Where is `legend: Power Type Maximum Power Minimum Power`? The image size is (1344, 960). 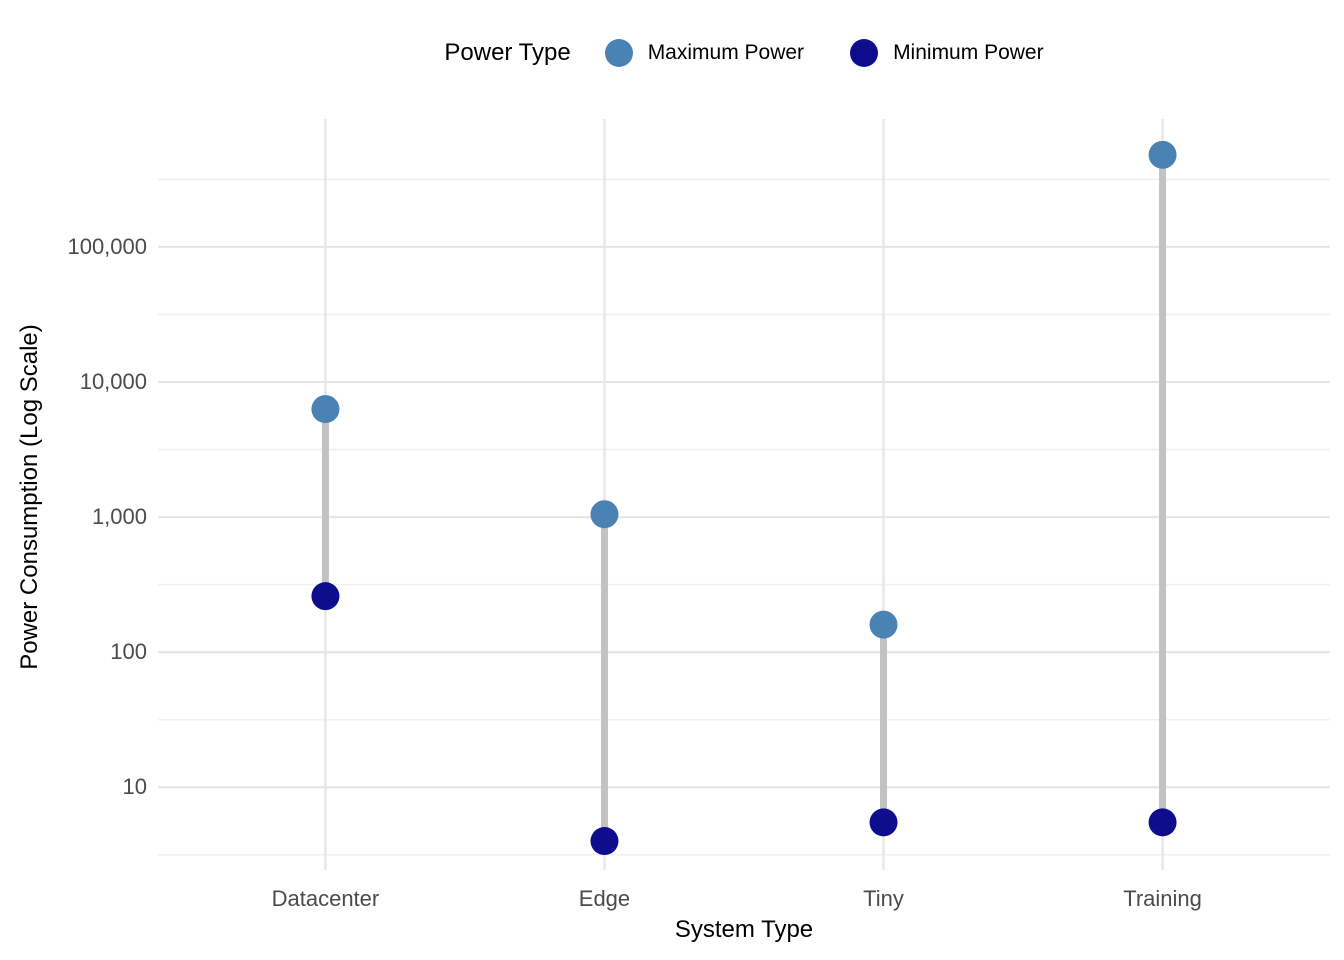 legend: Power Type Maximum Power Minimum Power is located at coordinates (744, 53).